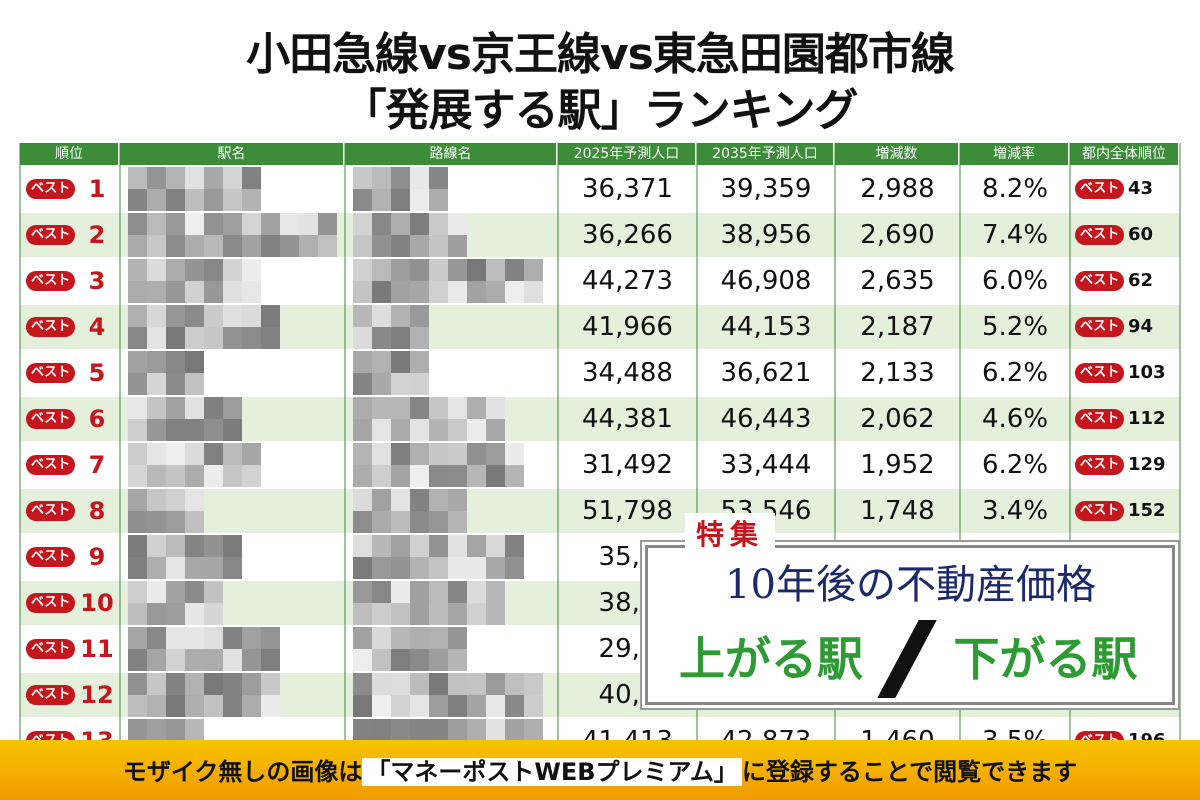 Image resolution: width=1200 pixels, height=800 pixels. Describe the element at coordinates (766, 235) in the screenshot. I see `cell-pop2035: 38,956` at that location.